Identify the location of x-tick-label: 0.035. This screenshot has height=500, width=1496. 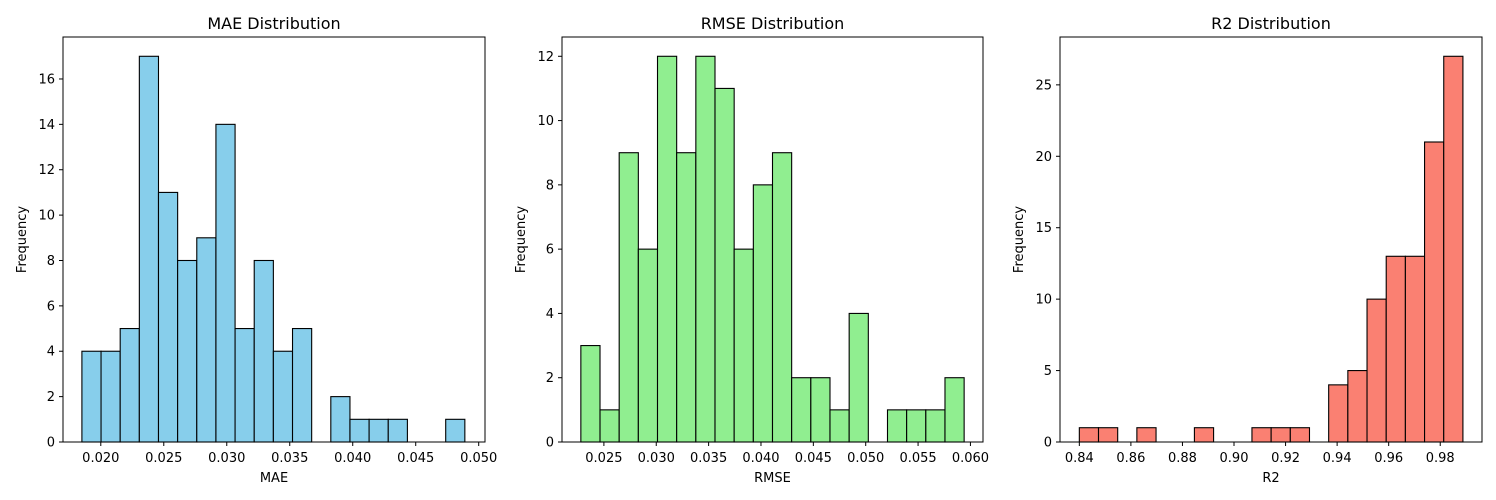
(289, 458).